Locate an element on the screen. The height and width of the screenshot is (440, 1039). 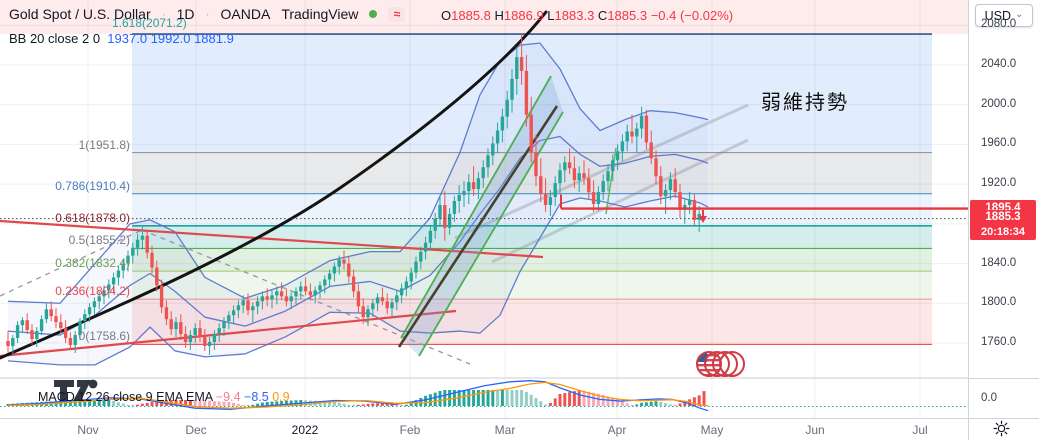
price-tick-label: 1760.0 is located at coordinates (999, 342).